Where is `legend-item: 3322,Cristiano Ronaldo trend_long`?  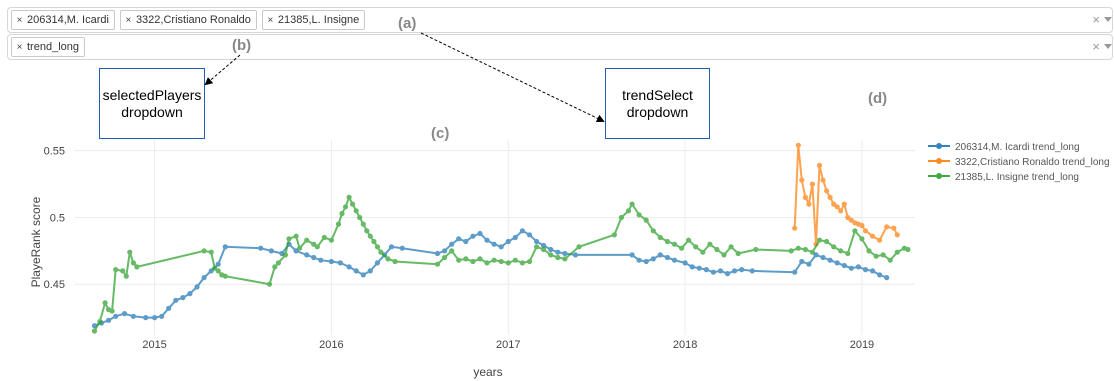
legend-item: 3322,Cristiano Ronaldo trend_long is located at coordinates (1019, 162).